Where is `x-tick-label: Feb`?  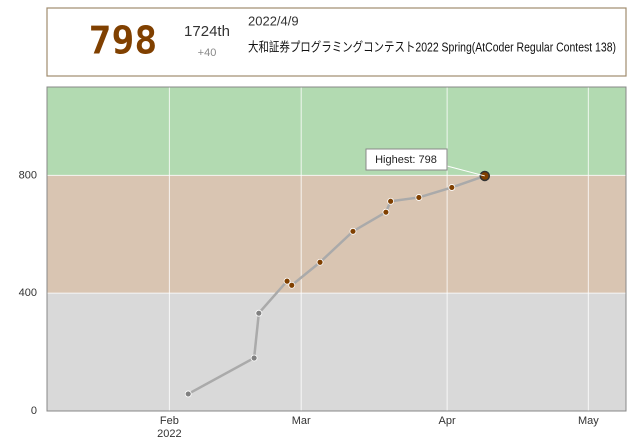 x-tick-label: Feb is located at coordinates (169, 421).